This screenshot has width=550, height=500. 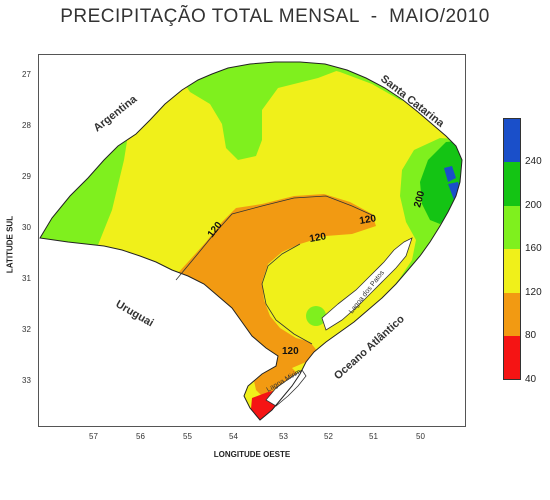 What do you see at coordinates (367, 284) in the screenshot?
I see `lagoa-dos-patos` at bounding box center [367, 284].